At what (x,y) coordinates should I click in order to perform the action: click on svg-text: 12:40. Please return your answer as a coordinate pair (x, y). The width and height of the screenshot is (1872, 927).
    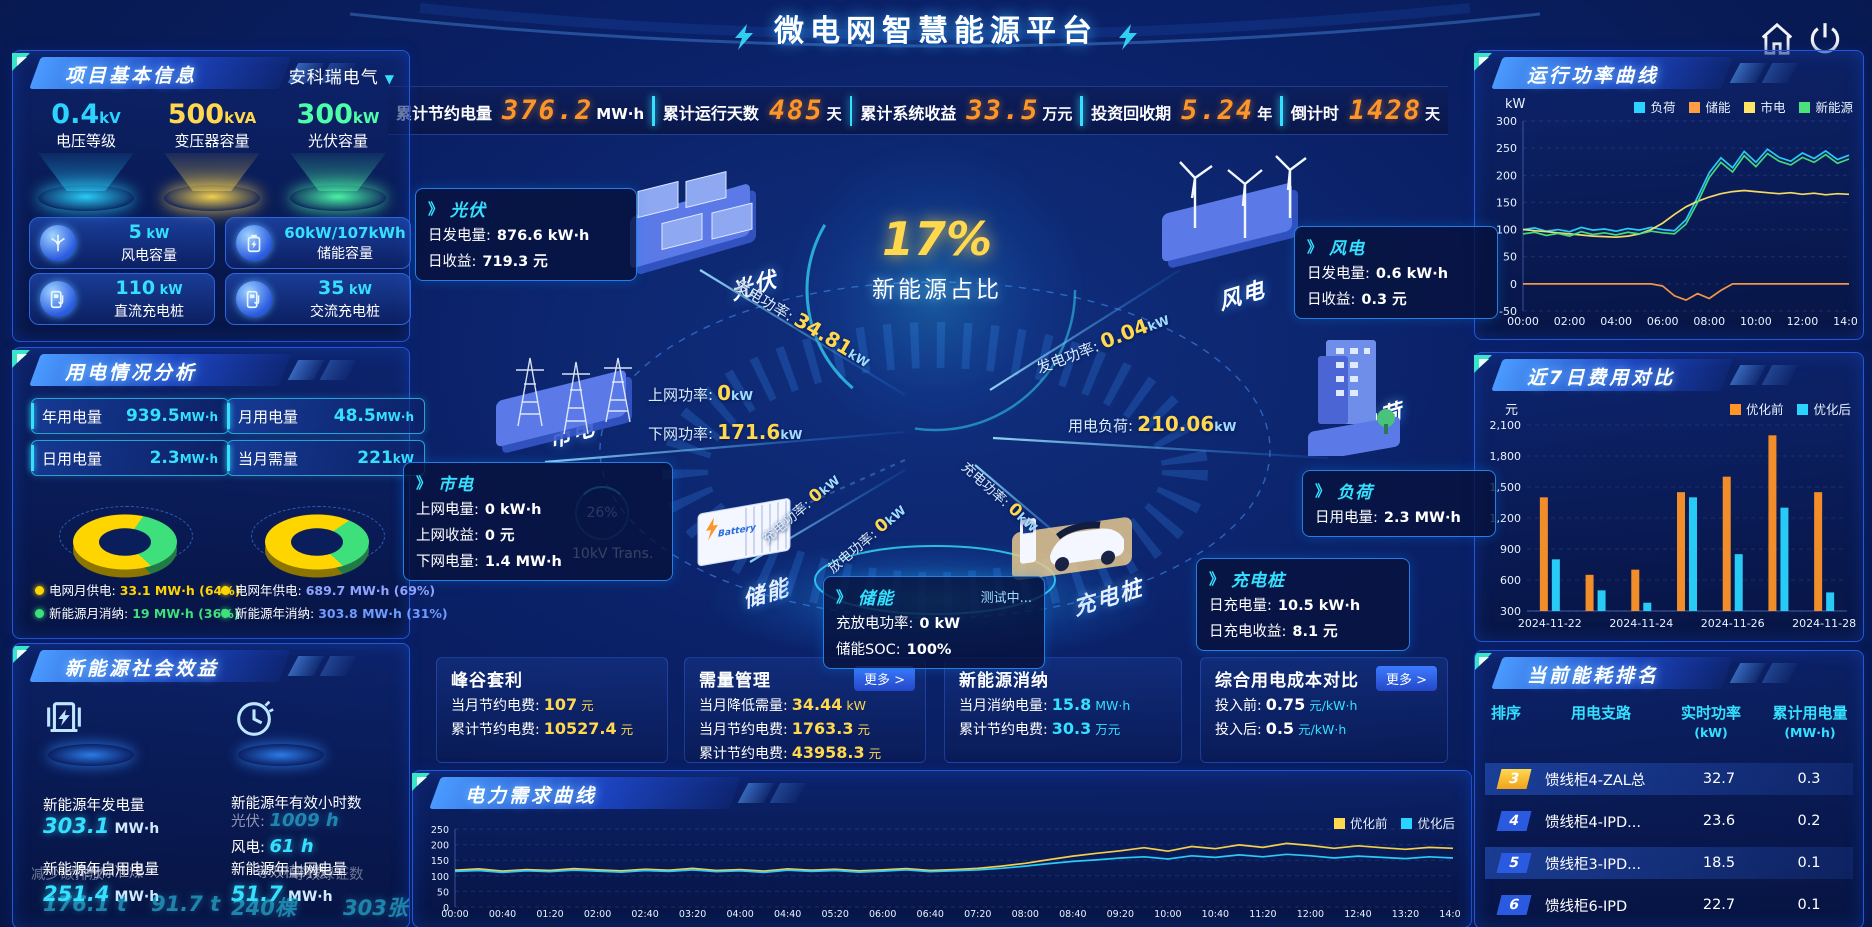
    Looking at the image, I should click on (1357, 914).